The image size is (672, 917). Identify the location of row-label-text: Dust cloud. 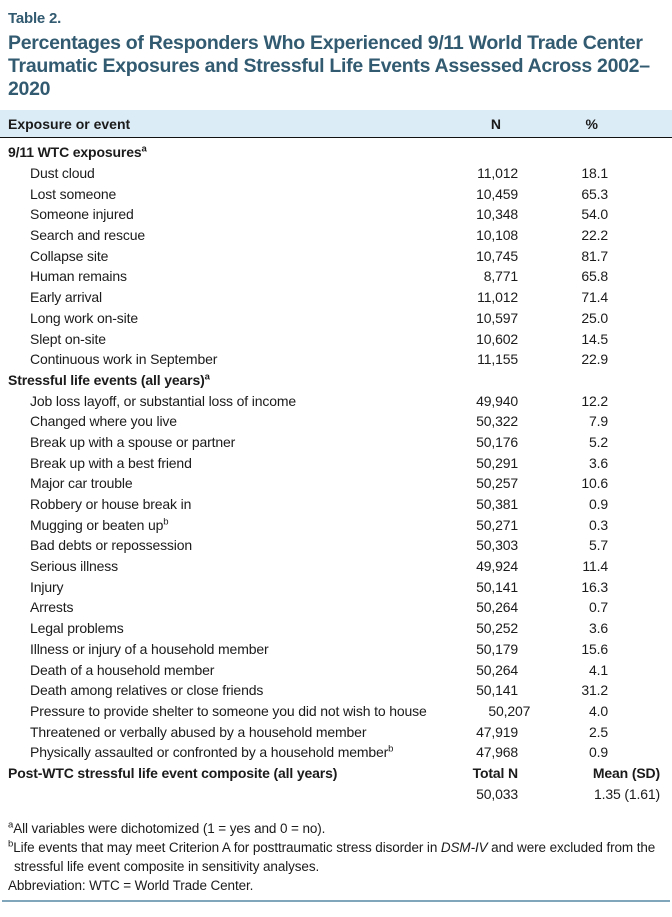
(62, 173).